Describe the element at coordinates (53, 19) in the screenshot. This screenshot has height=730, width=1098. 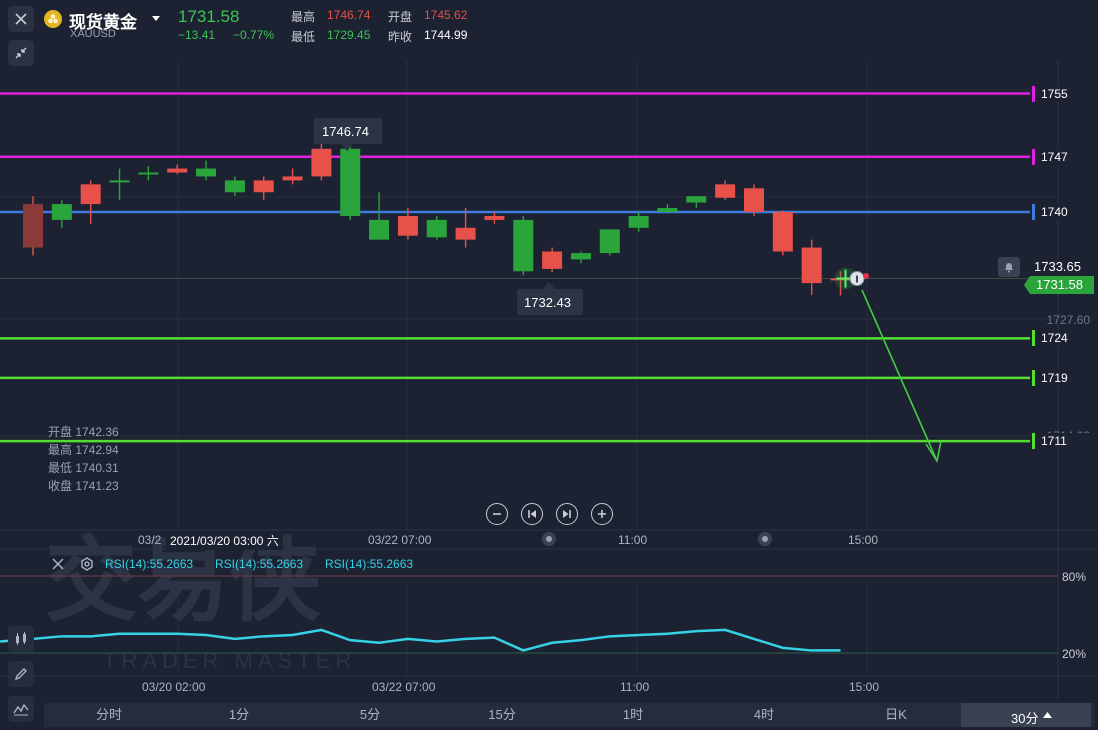
I see `gold-coin-icon` at that location.